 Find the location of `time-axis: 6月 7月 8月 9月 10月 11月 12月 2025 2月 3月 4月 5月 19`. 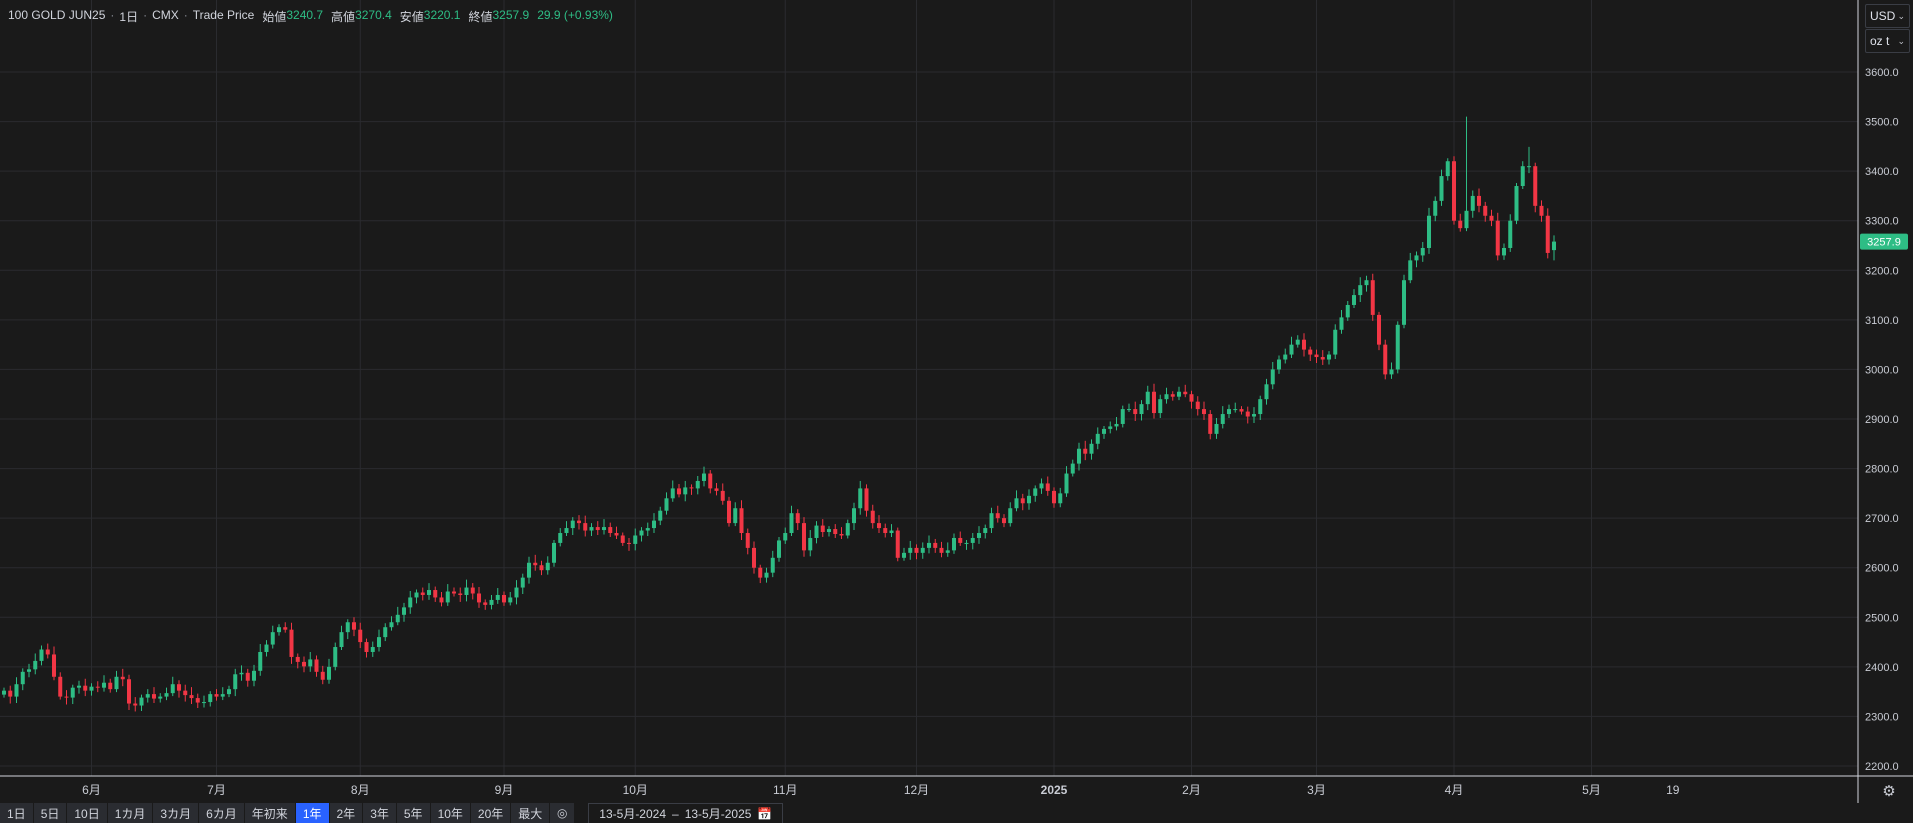

time-axis: 6月 7月 8月 9月 10月 11月 12月 2025 2月 3月 4月 5月 19 is located at coordinates (956, 786).